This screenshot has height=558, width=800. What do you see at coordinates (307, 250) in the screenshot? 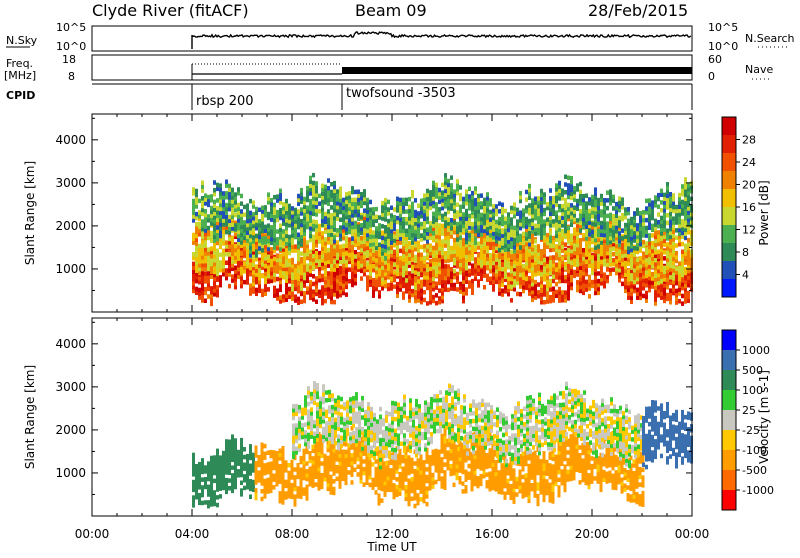
I see `heatmap-cell-1-2028` at bounding box center [307, 250].